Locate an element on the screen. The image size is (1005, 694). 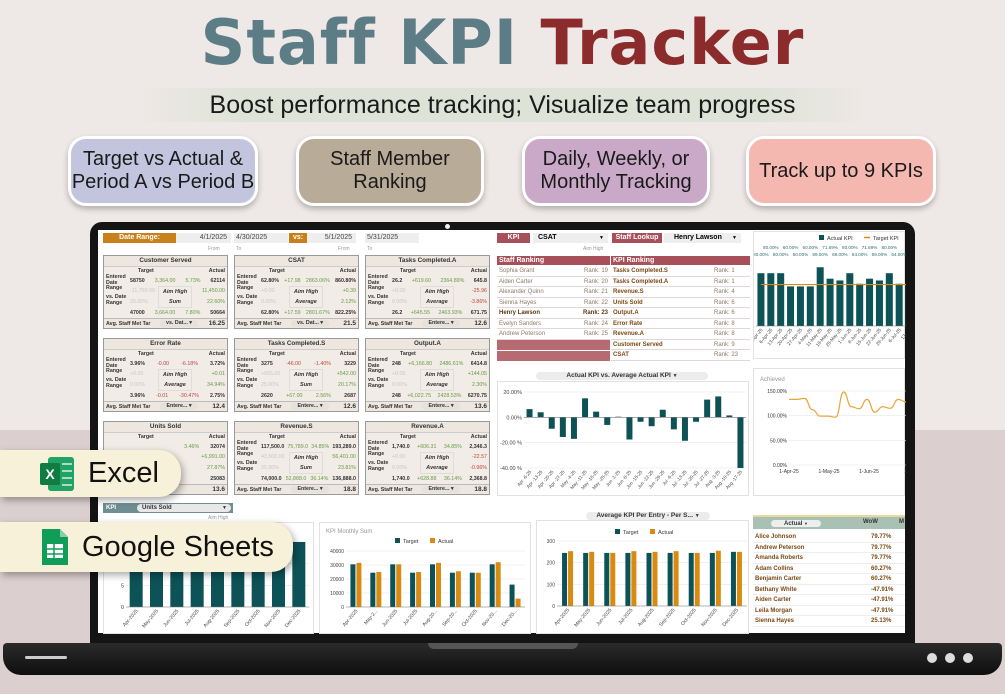
wow-row: Bethany White -47.91% is located at coordinates (829, 590).